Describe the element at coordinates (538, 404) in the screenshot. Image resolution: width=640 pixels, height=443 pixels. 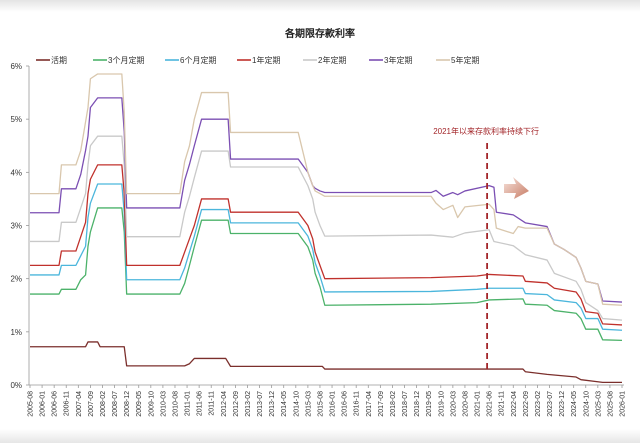
I see `x-tick-label: 2023-02` at that location.